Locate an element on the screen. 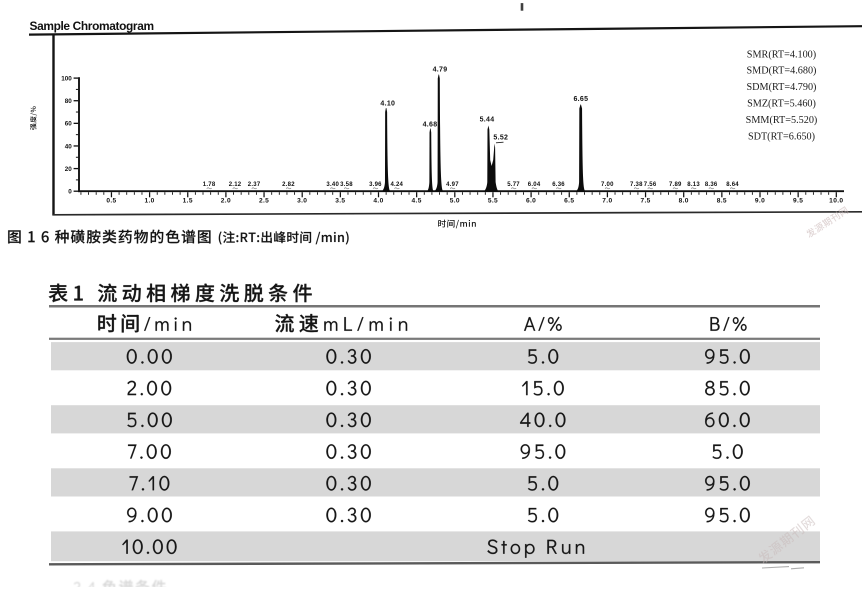 The width and height of the screenshot is (862, 592). svg-text: 5.5 is located at coordinates (493, 201).